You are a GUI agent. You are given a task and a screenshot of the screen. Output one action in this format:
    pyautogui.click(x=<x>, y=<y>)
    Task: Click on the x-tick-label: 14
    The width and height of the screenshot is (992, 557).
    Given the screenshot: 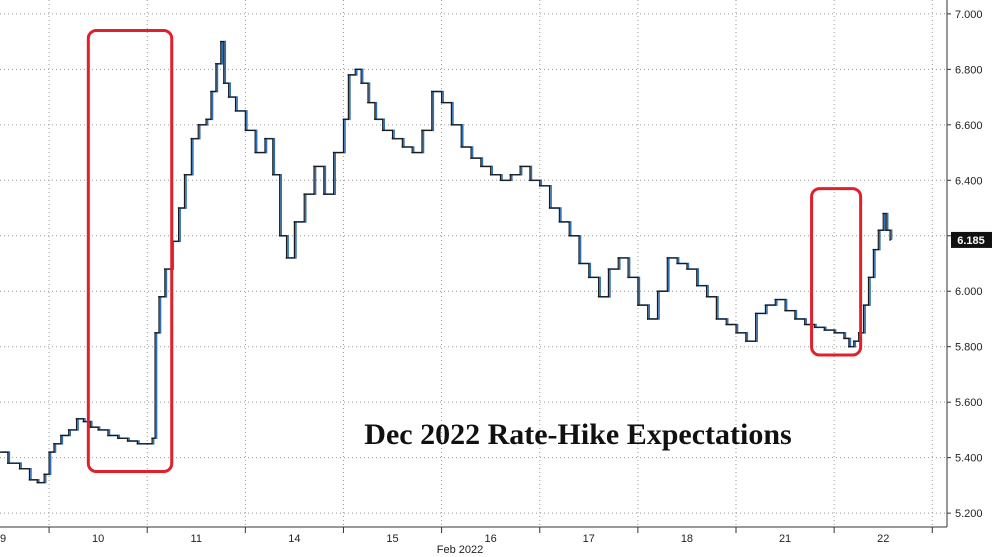 What is the action you would take?
    pyautogui.click(x=294, y=539)
    